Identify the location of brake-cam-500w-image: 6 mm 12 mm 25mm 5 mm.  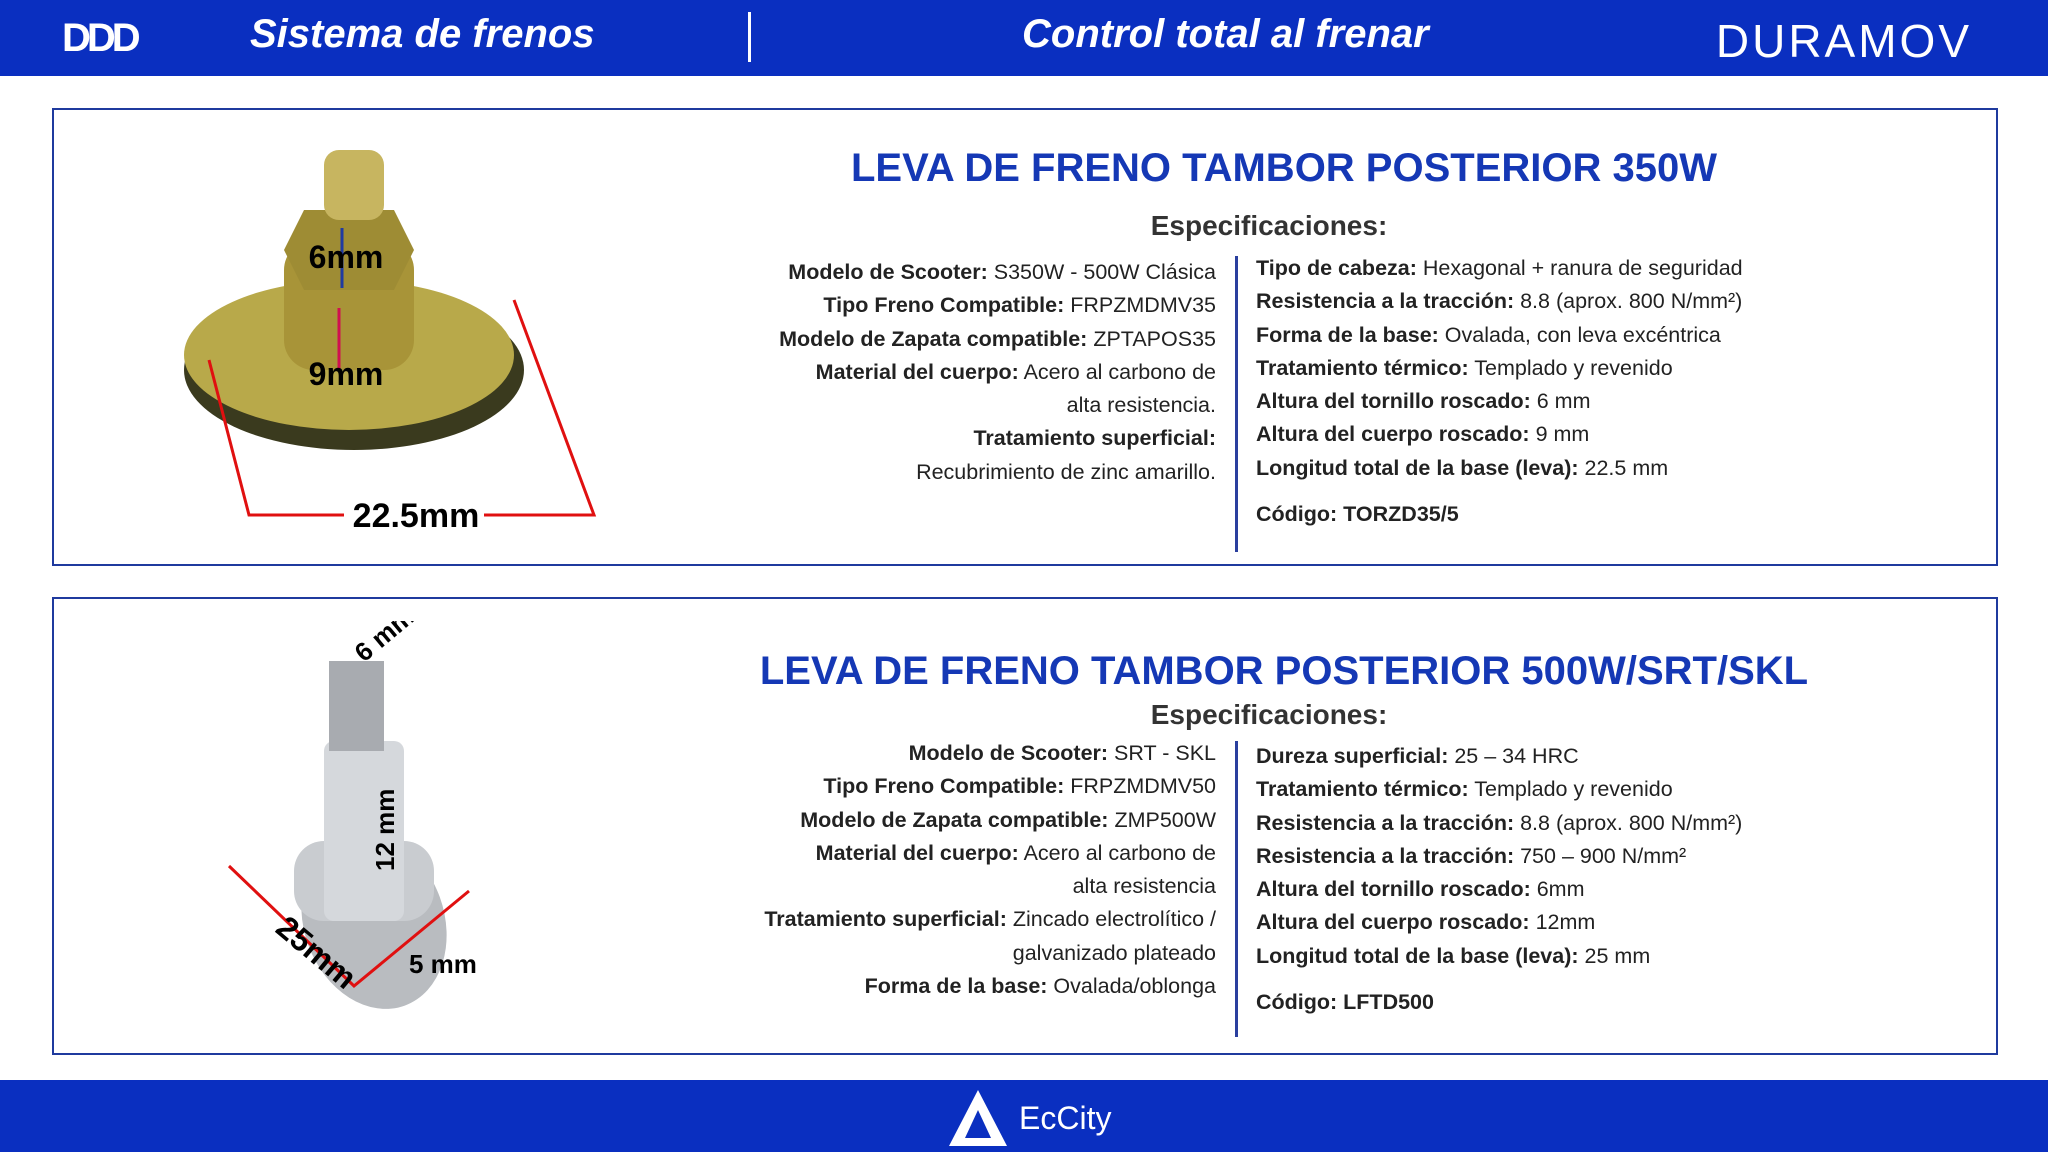
(352, 815).